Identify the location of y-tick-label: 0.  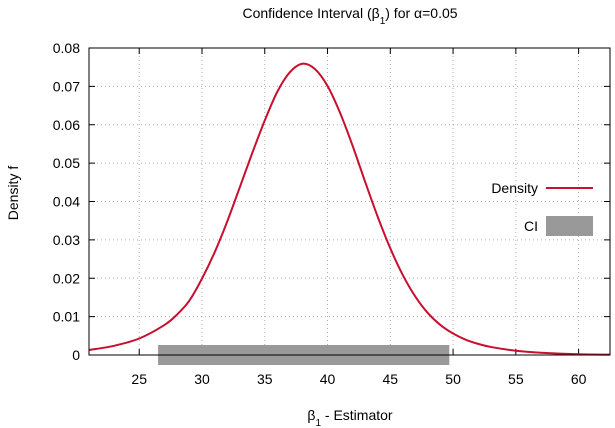
(76, 355).